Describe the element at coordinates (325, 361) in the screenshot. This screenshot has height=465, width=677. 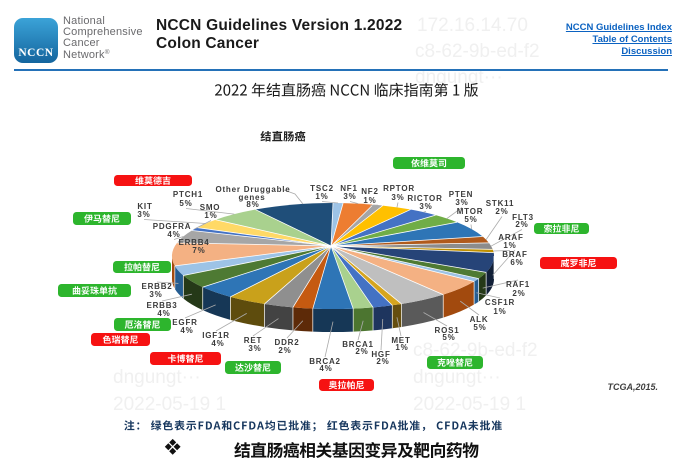
I see `svg-text: BRCA2` at that location.